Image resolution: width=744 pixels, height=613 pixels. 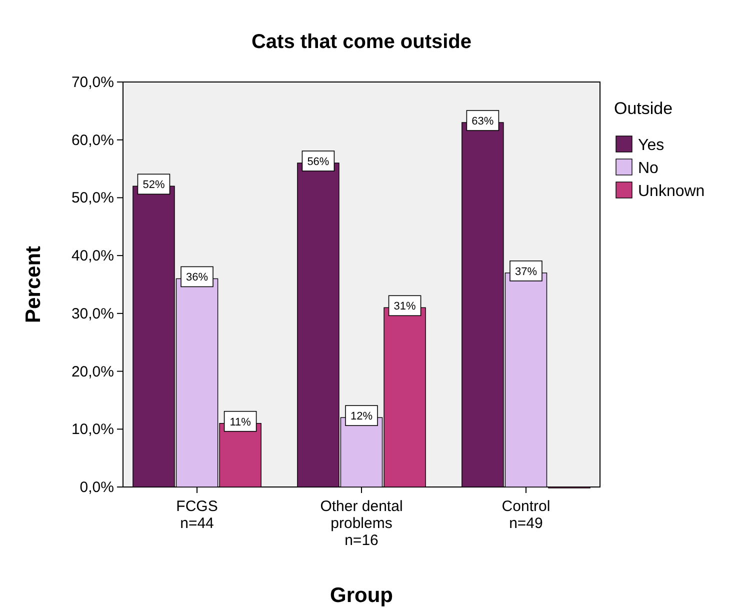 I want to click on data-label: 37%, so click(x=526, y=272).